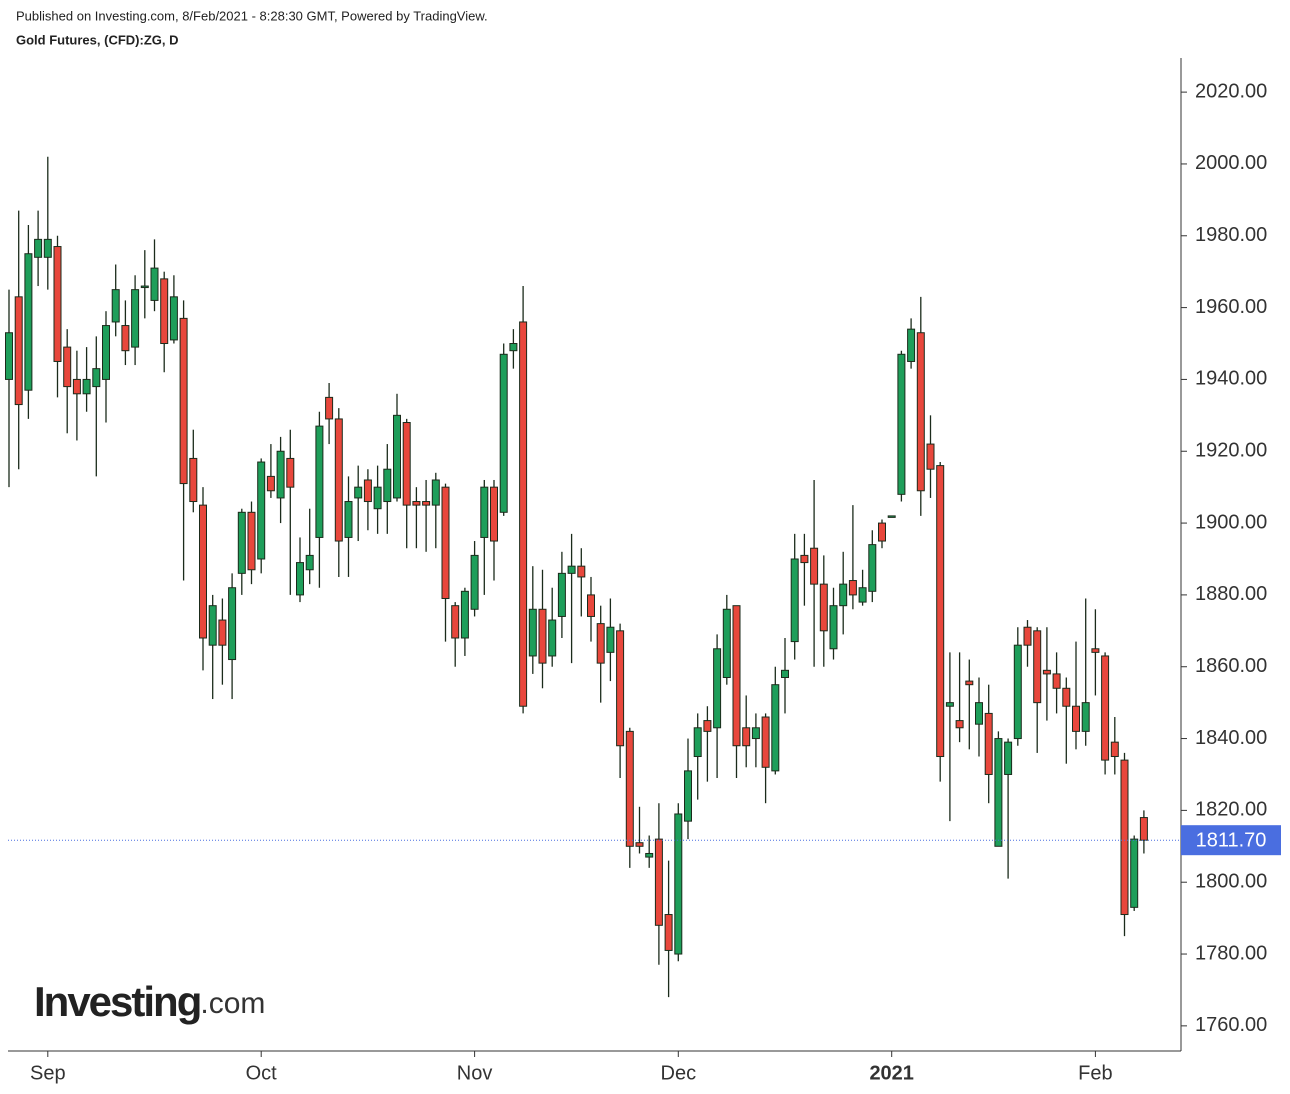 This screenshot has height=1094, width=1290. I want to click on logo-brand: Investing, so click(117, 1001).